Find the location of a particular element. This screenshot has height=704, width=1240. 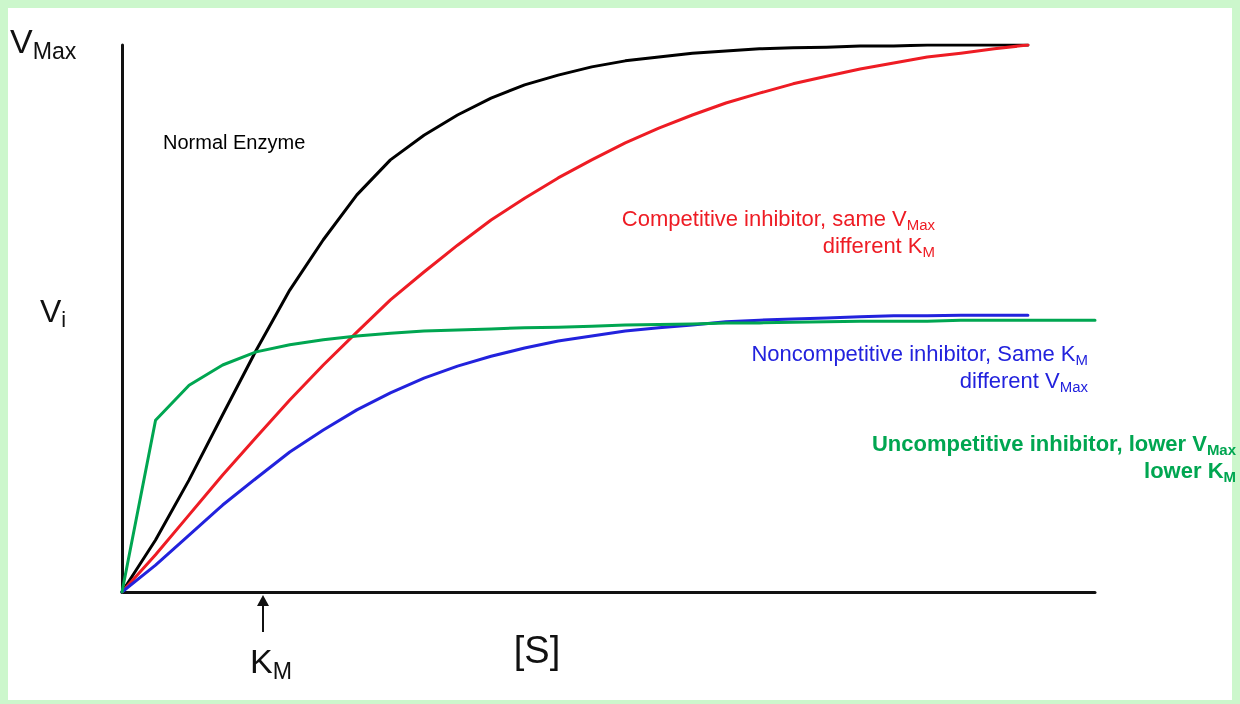

text: Uncompetitive inhibitor, lower V$_{Max}$ lower K$_{M}$ is located at coordinates (1053, 457).